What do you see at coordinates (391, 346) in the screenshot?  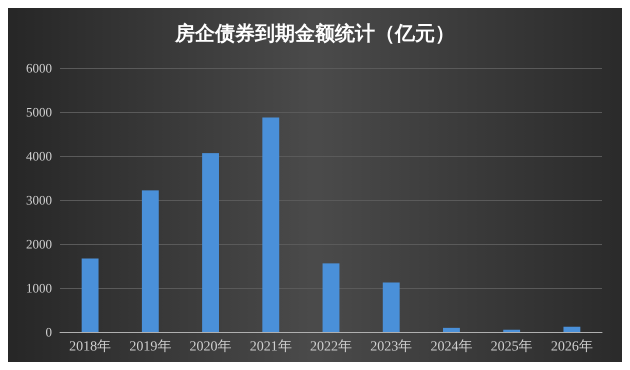 I see `x-tick-label: 2023年` at bounding box center [391, 346].